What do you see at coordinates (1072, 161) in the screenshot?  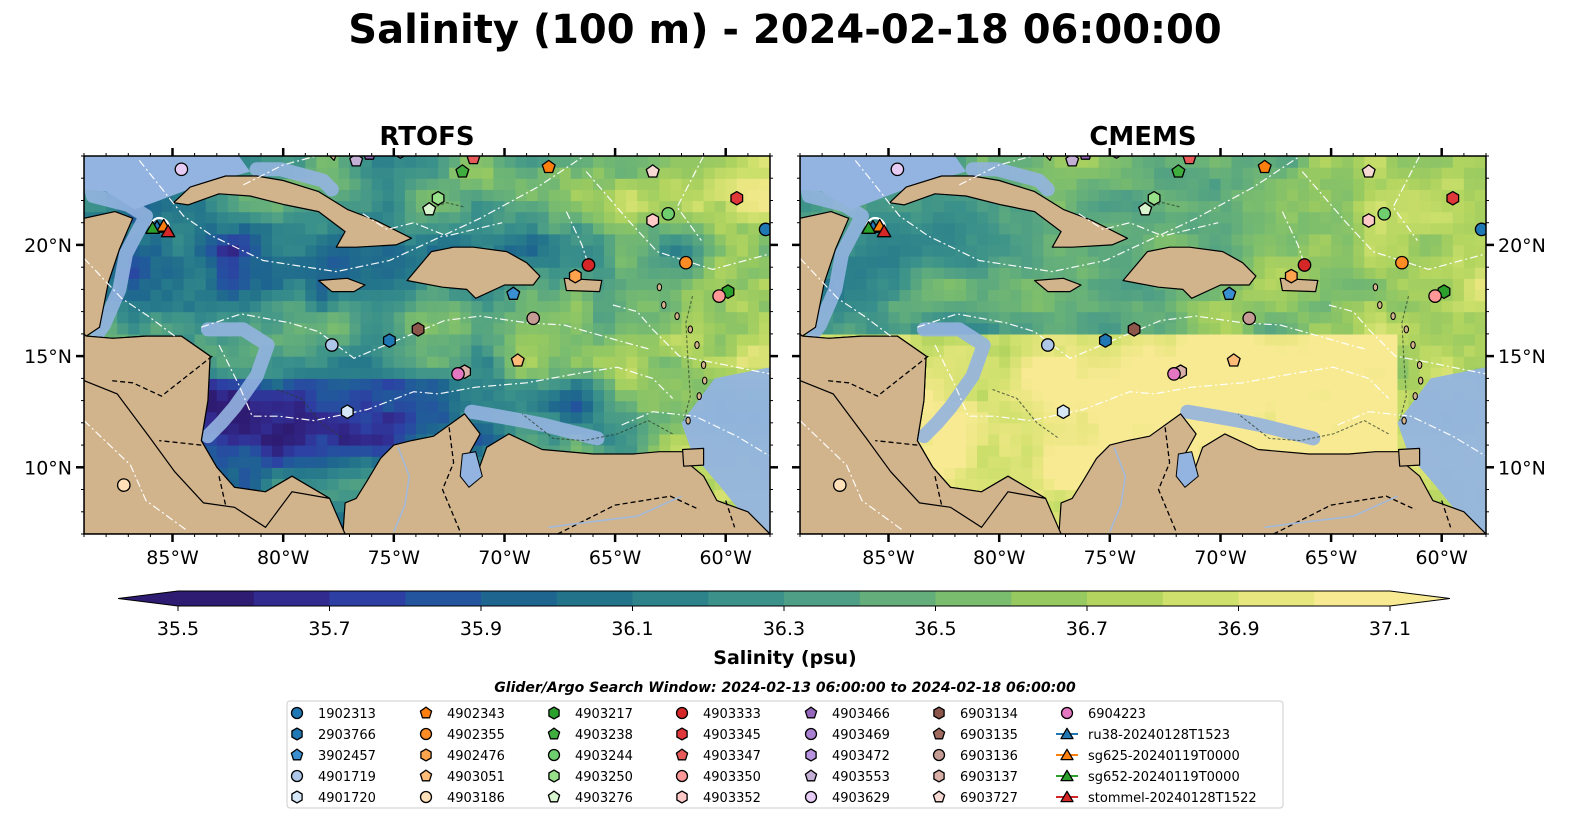 I see `marker-4903553-p1` at bounding box center [1072, 161].